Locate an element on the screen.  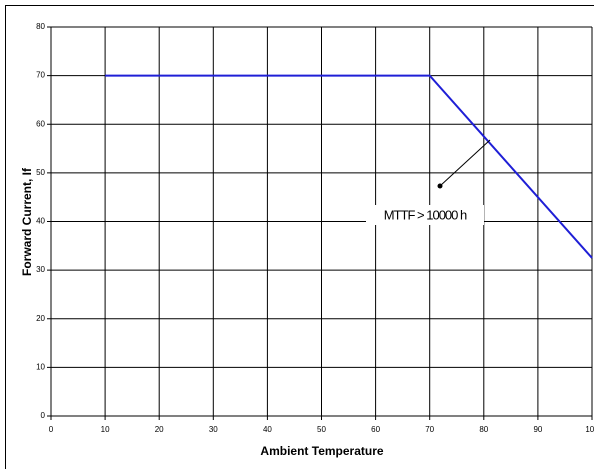
x-tick-label: 20 is located at coordinates (159, 429).